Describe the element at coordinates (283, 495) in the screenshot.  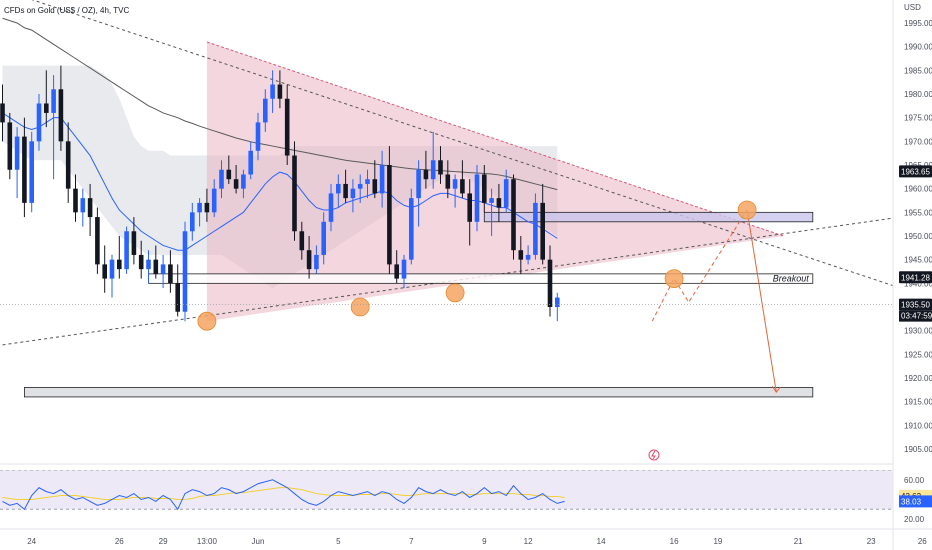
I see `rsi-line` at that location.